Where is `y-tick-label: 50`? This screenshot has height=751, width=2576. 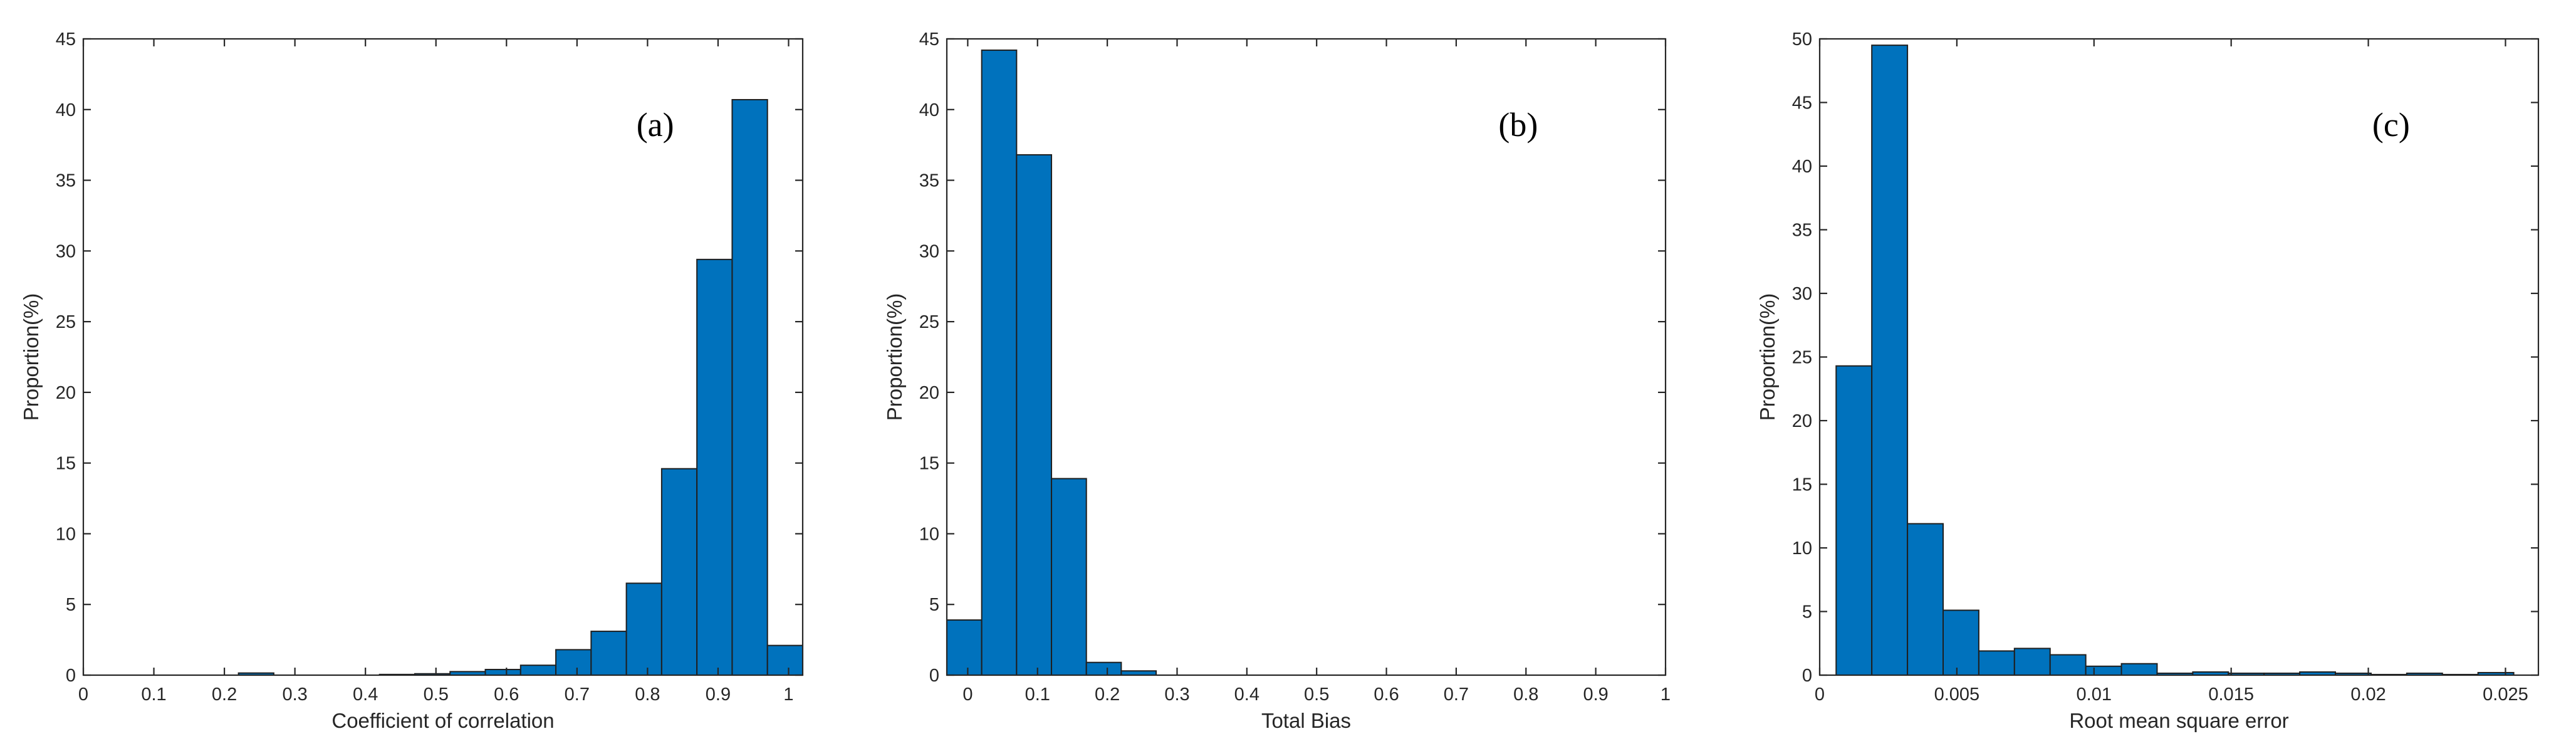
y-tick-label: 50 is located at coordinates (1802, 39).